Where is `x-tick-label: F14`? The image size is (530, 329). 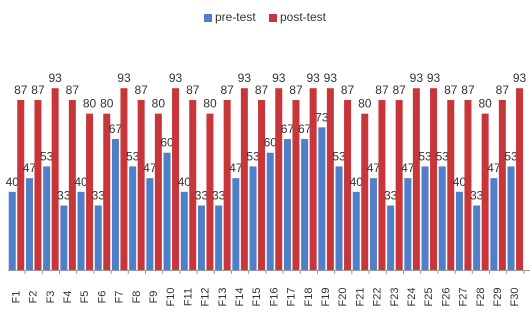
x-tick-label: F14 is located at coordinates (240, 297).